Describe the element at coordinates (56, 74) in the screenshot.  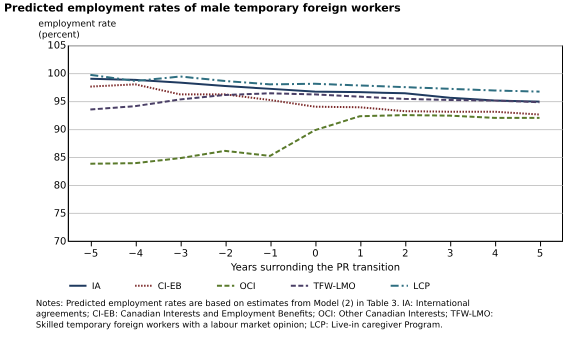
I see `y-tick-label: 100` at that location.